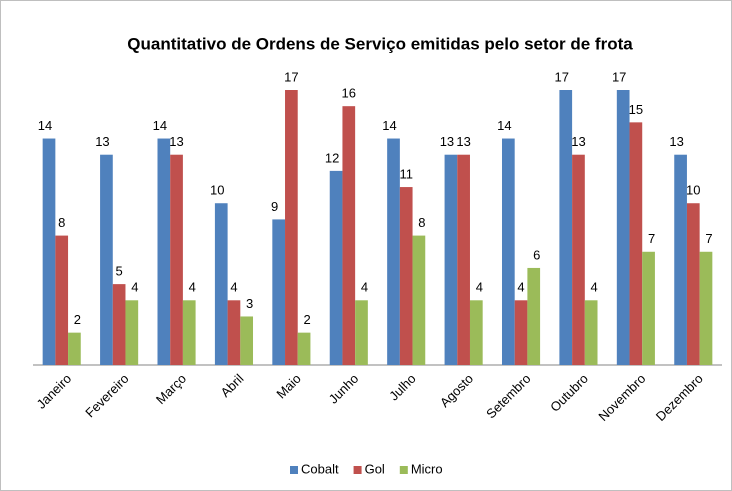 Image resolution: width=732 pixels, height=491 pixels. Describe the element at coordinates (427, 468) in the screenshot. I see `legend-label: Micro` at that location.